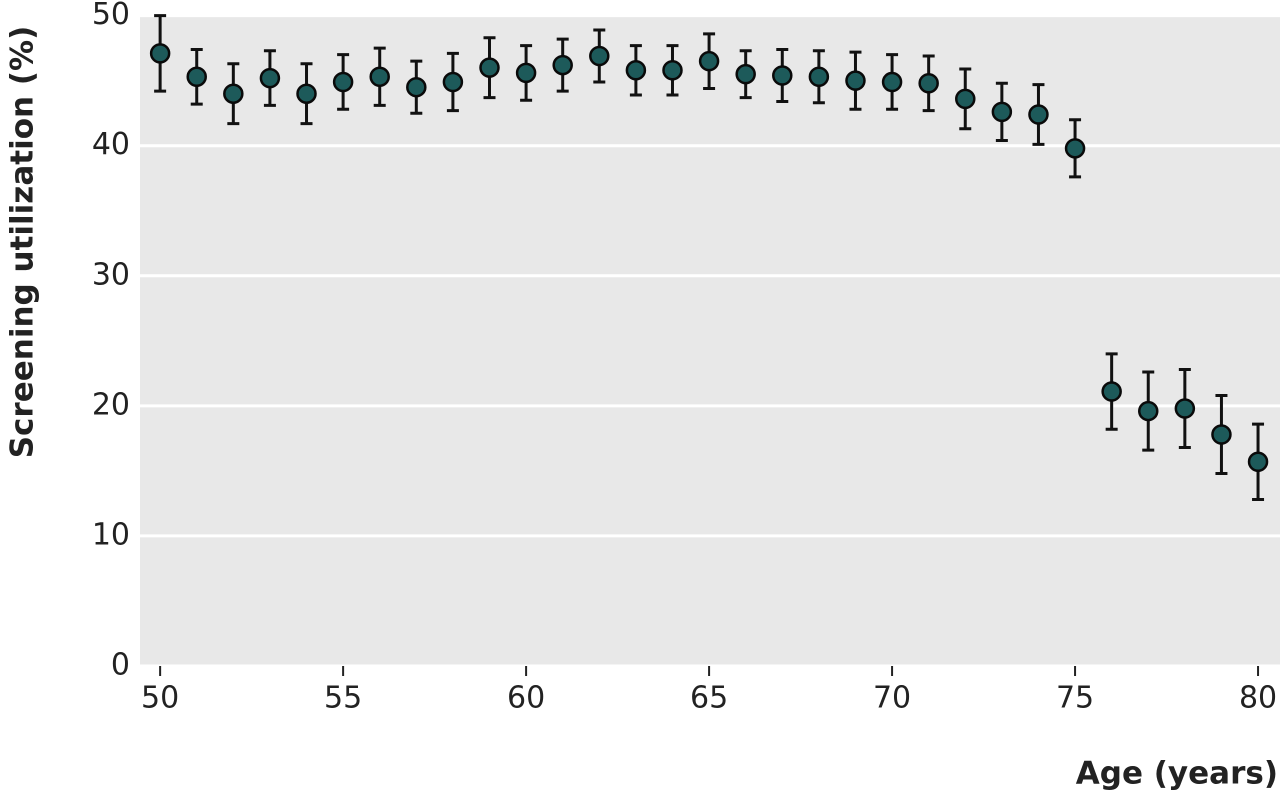 This screenshot has height=800, width=1280. Describe the element at coordinates (23, 242) in the screenshot. I see `y-axis-label: Screening utilization (%)` at that location.